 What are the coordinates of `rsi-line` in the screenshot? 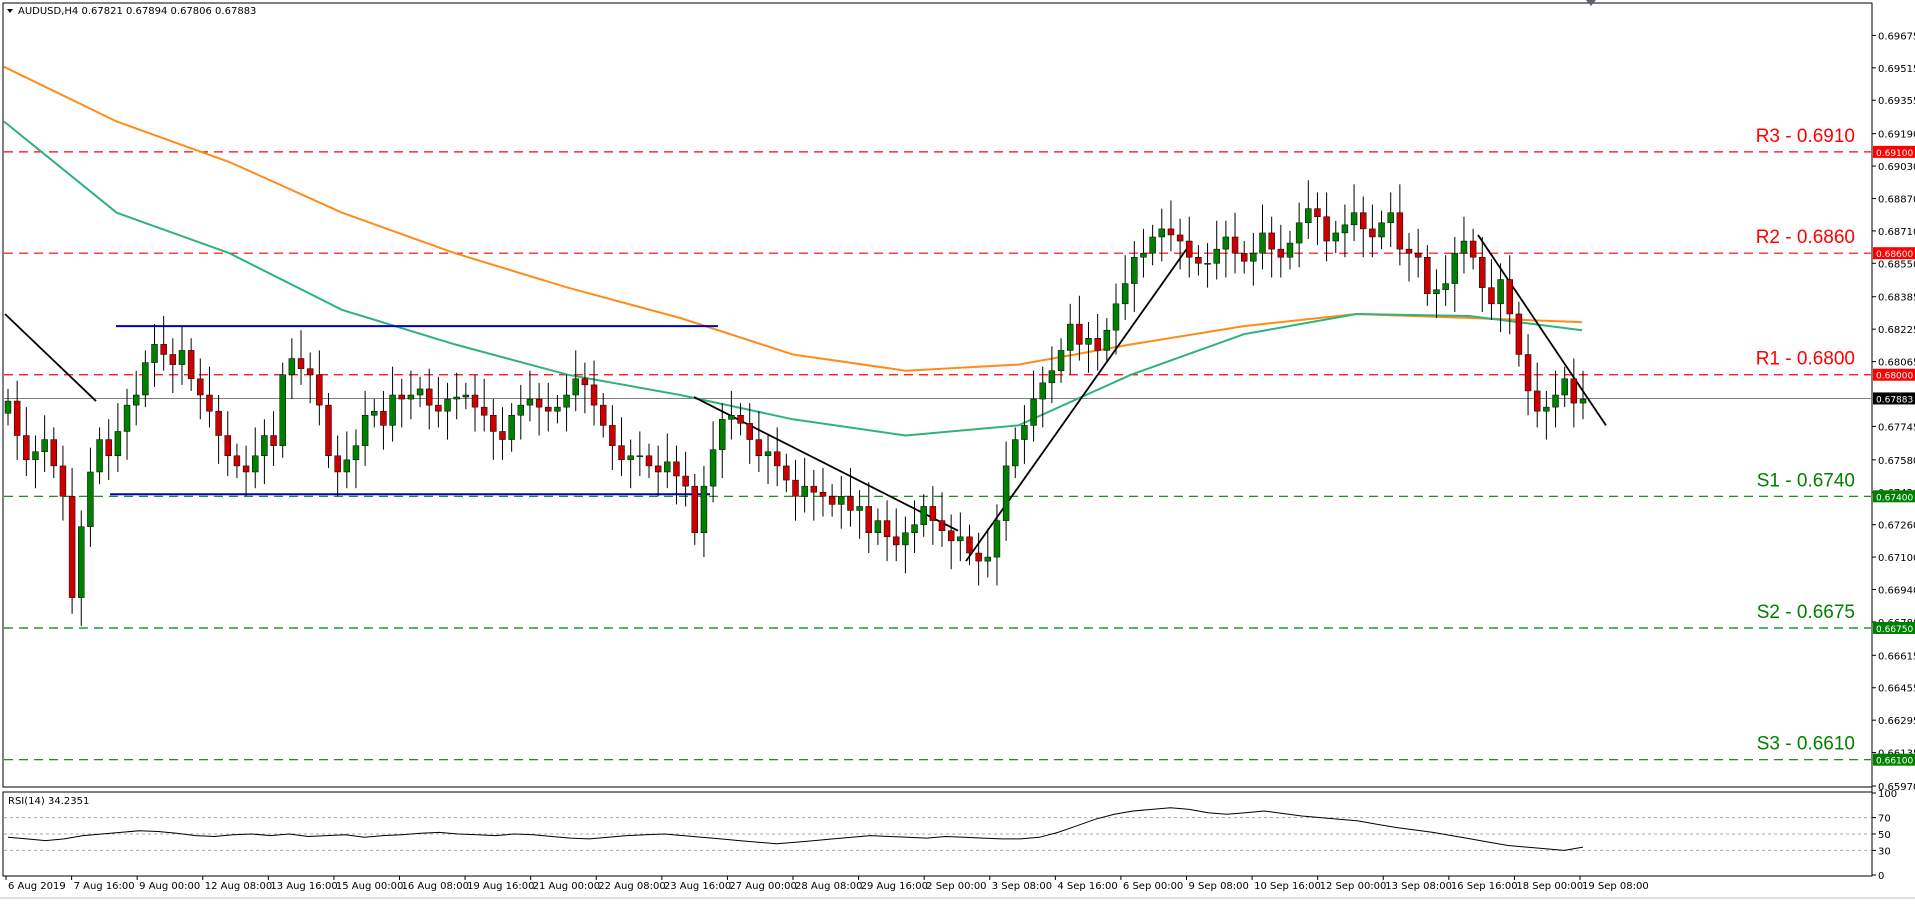 It's located at (795, 829).